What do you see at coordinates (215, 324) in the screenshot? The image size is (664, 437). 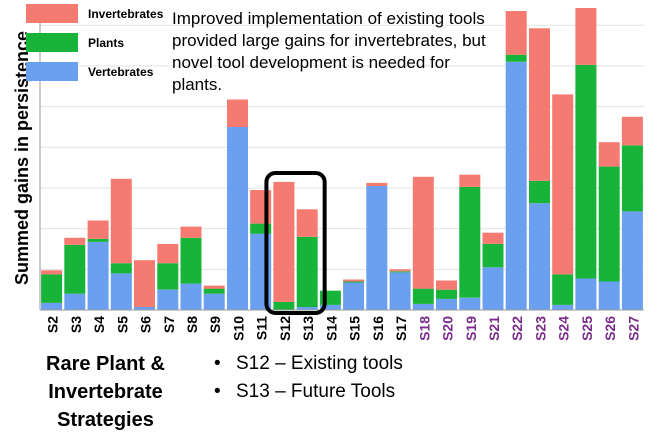 I see `x-tick-label: S9` at bounding box center [215, 324].